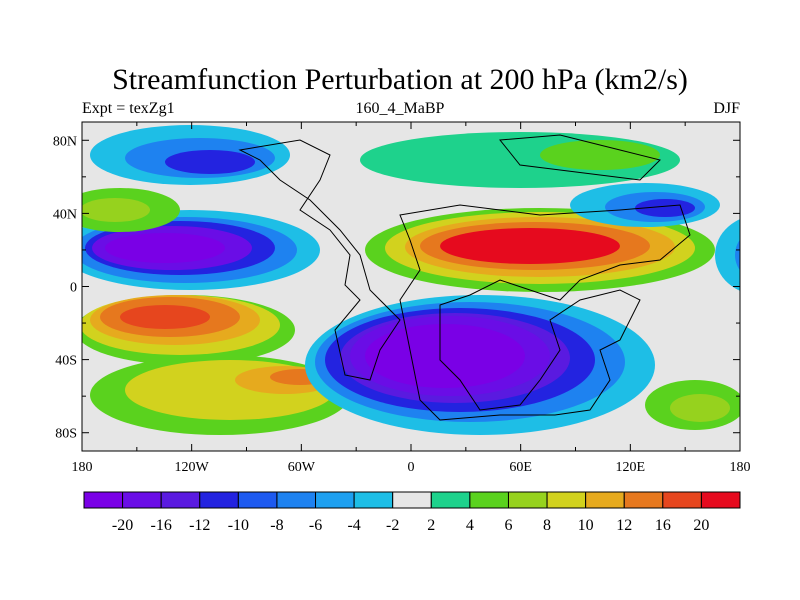  I want to click on y-tick-label: 40N, so click(65, 214).